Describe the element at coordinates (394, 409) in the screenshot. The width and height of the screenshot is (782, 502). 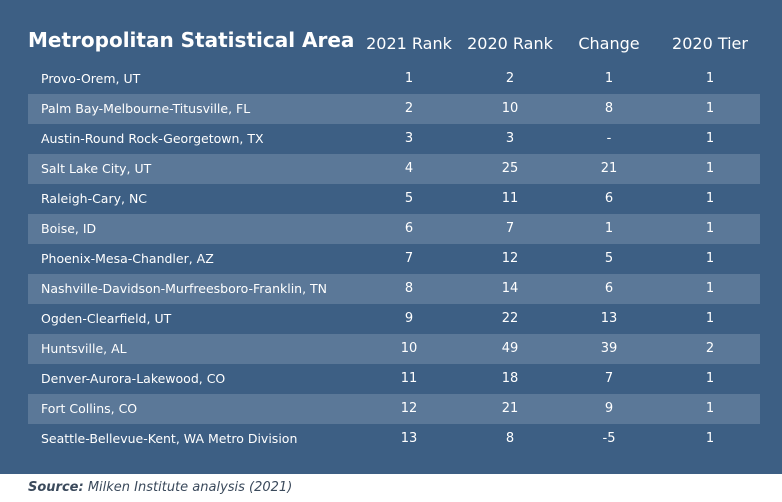
I see `table-row: Fort Collins, CO 12 21 9 1` at that location.